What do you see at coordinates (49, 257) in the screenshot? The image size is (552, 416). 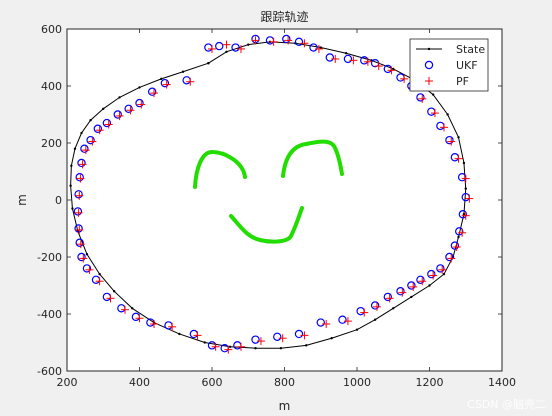 I see `y-tick-label: -200` at bounding box center [49, 257].